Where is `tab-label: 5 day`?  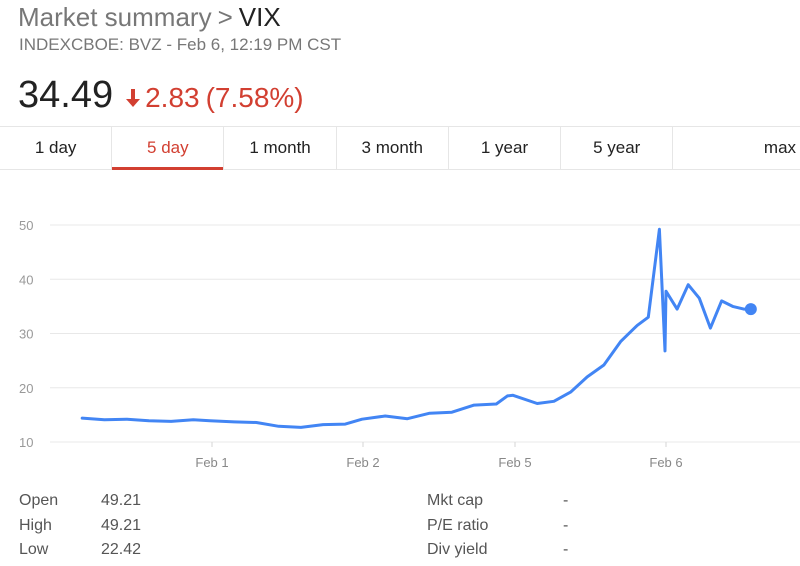 tab-label: 5 day is located at coordinates (168, 147).